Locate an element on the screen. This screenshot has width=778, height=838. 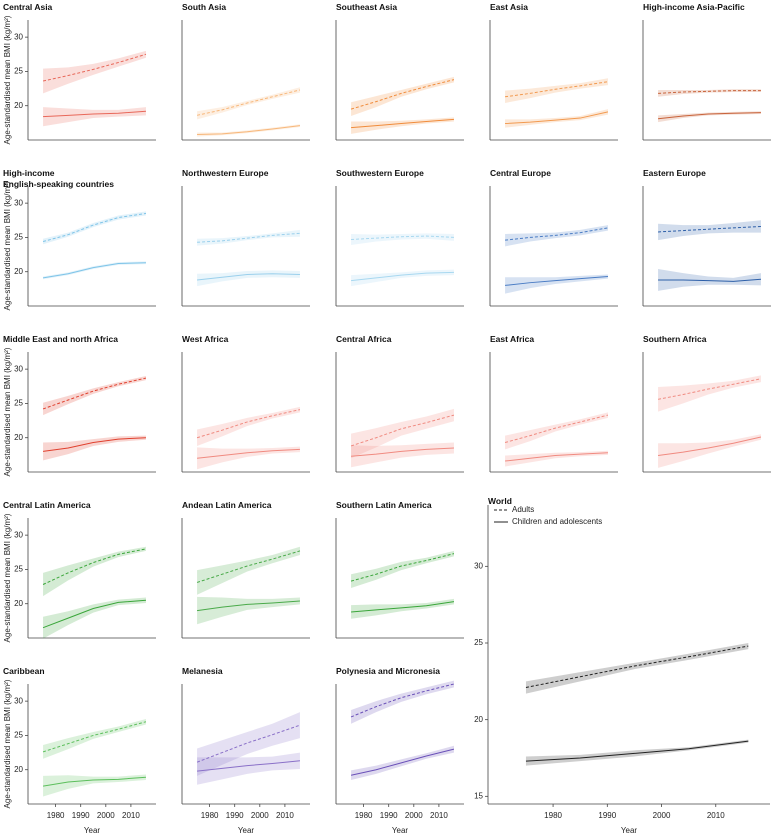
panel-title: Polynesia and Micronesia is located at coordinates (388, 671).